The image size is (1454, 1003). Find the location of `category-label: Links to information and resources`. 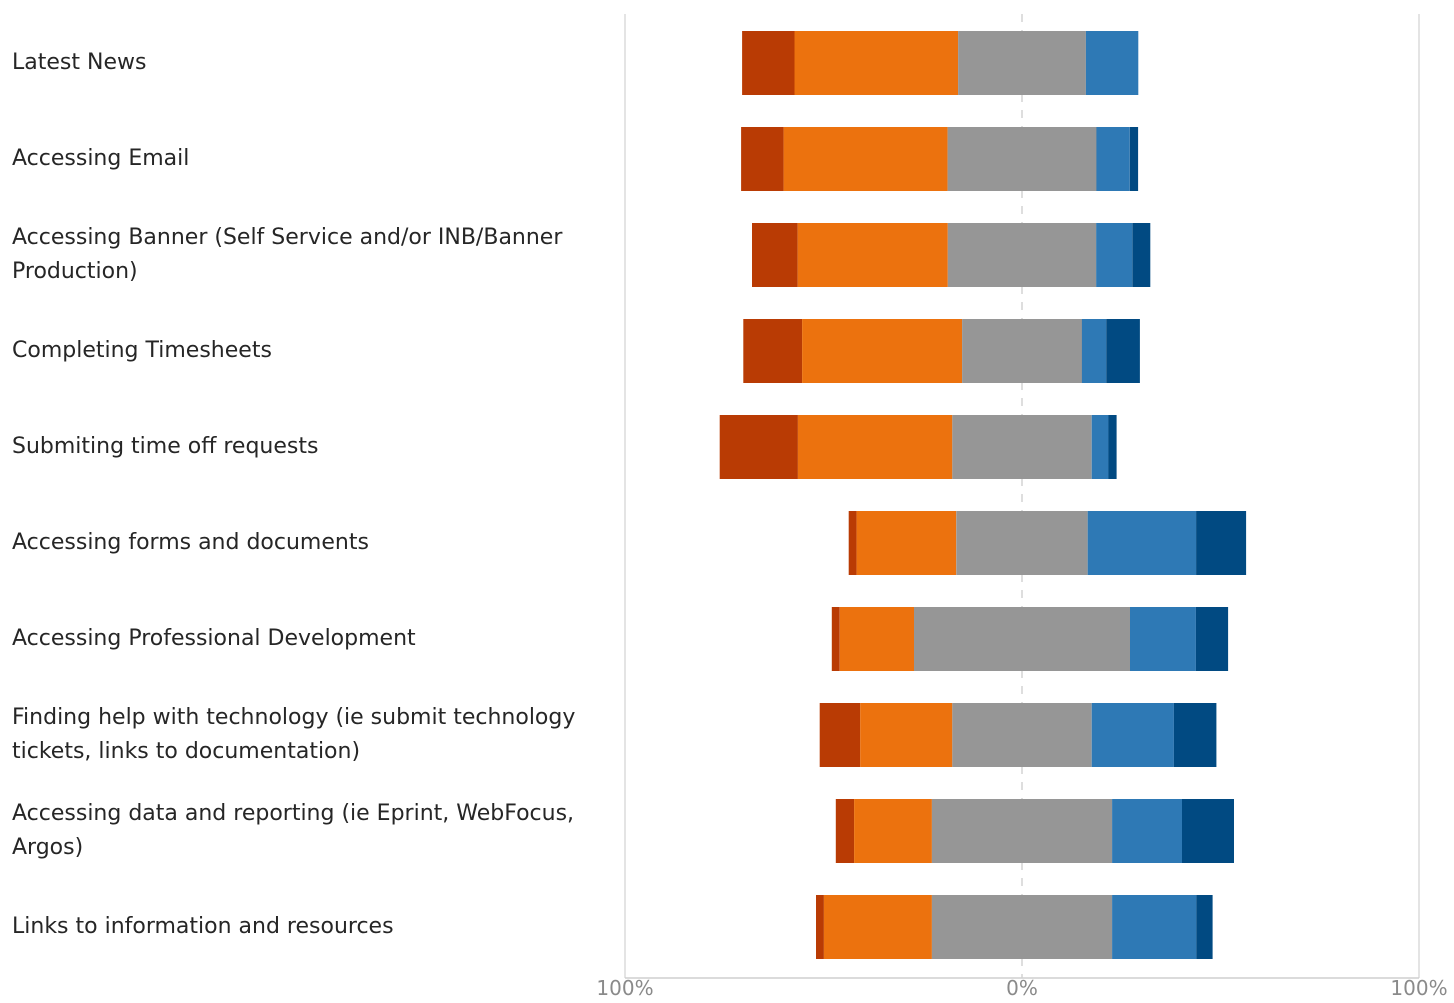

category-label: Links to information and resources is located at coordinates (203, 926).